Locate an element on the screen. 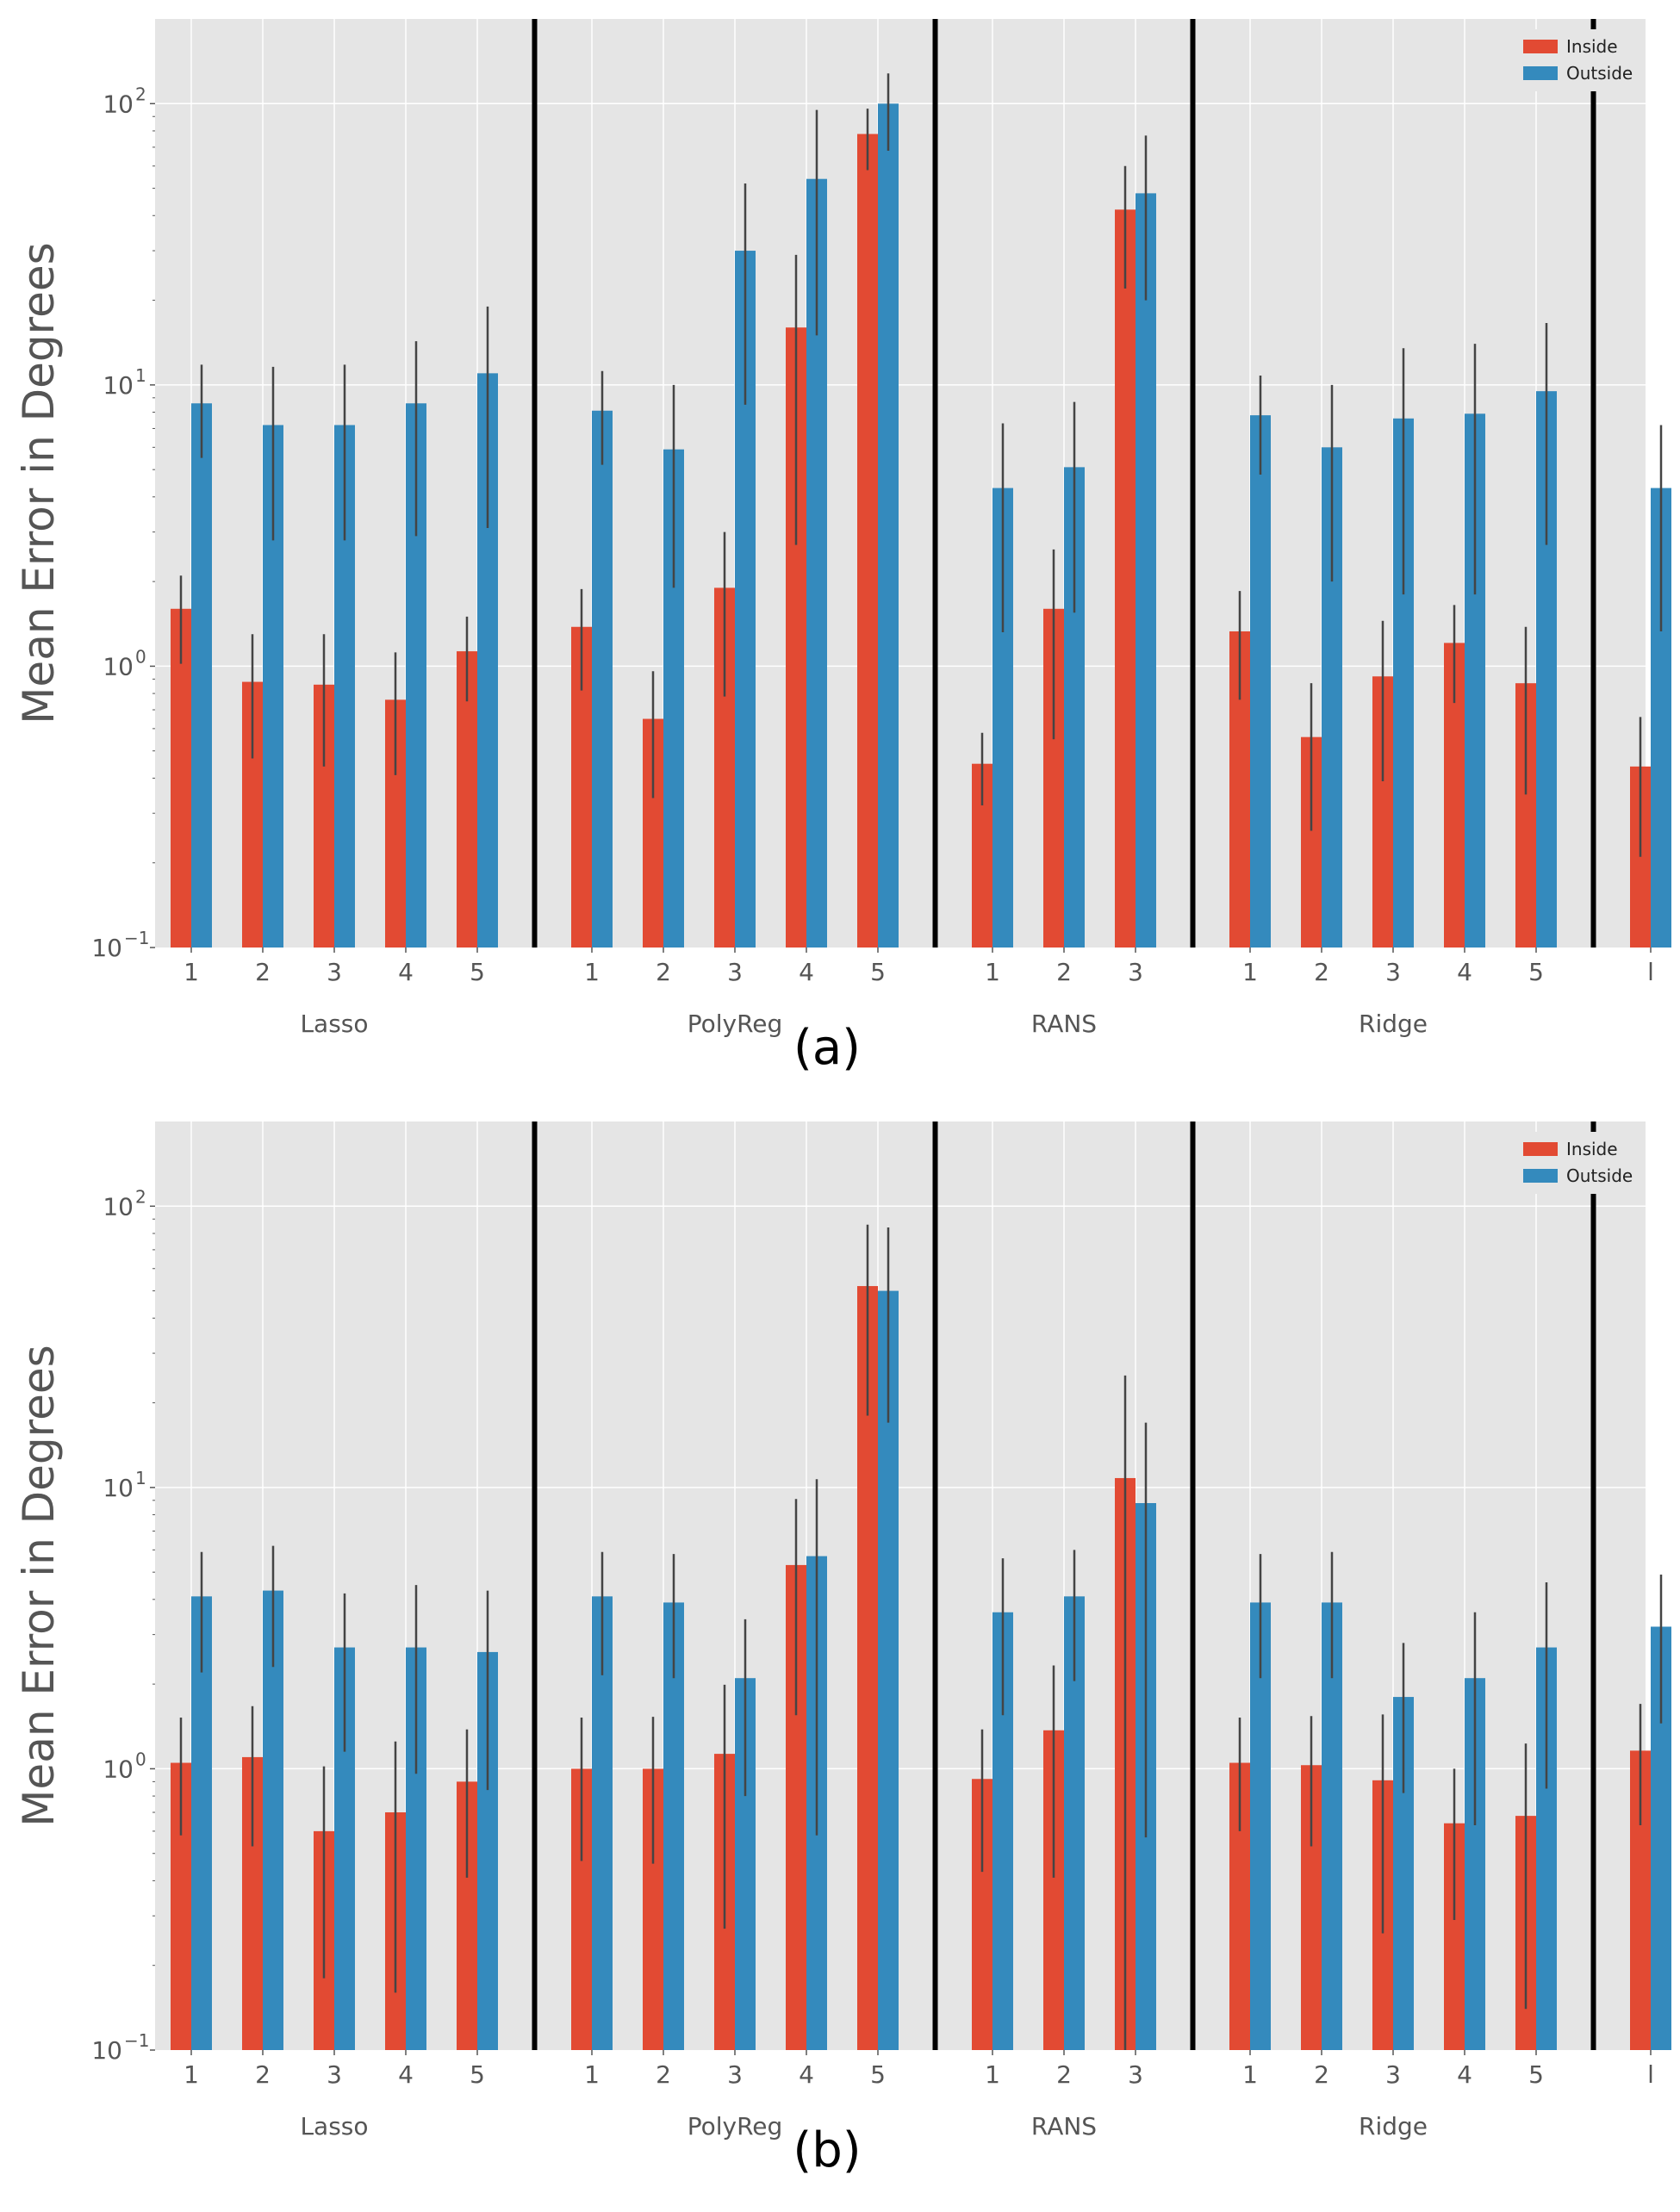  panel-label: (b) is located at coordinates (827, 2150).